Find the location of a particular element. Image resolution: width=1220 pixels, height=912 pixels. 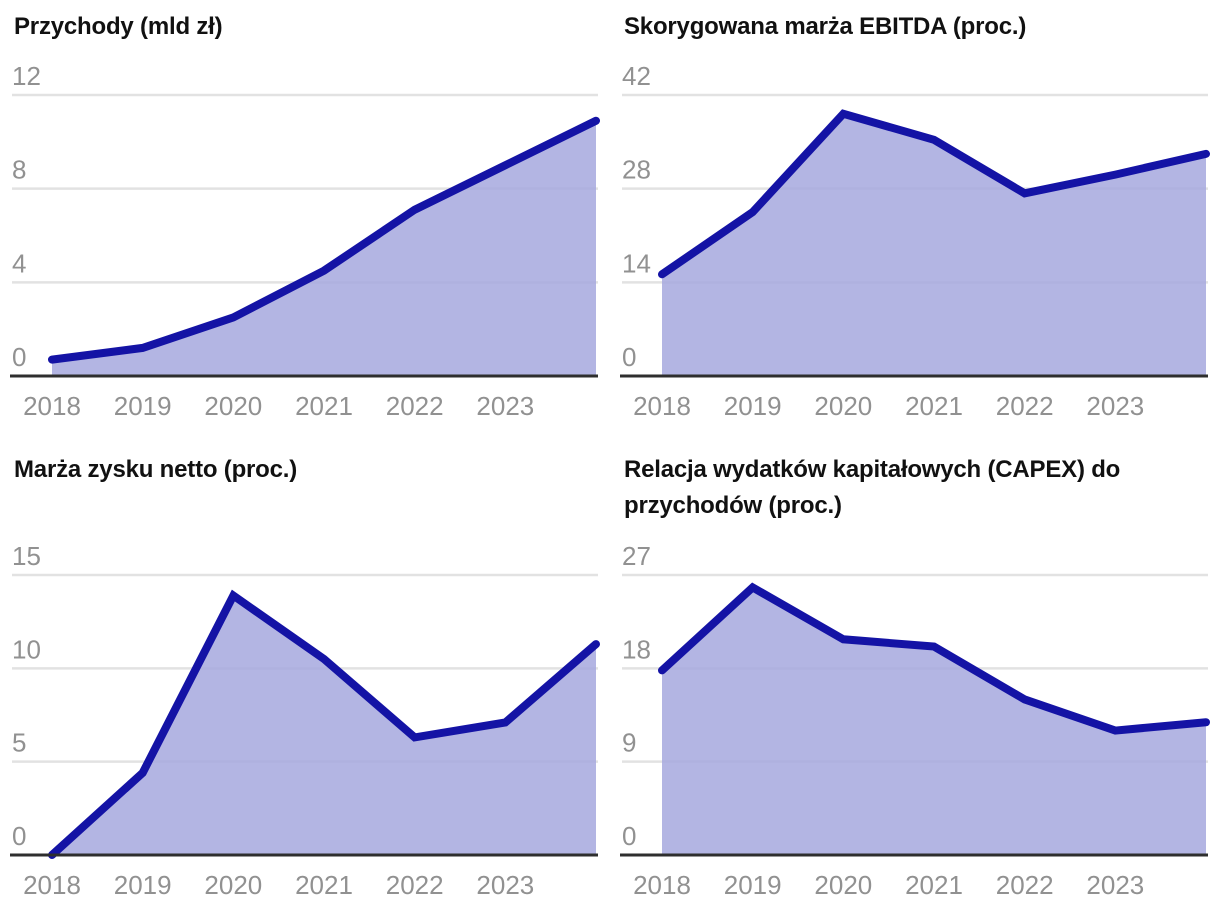

y-tick-label: 5 is located at coordinates (19, 743).